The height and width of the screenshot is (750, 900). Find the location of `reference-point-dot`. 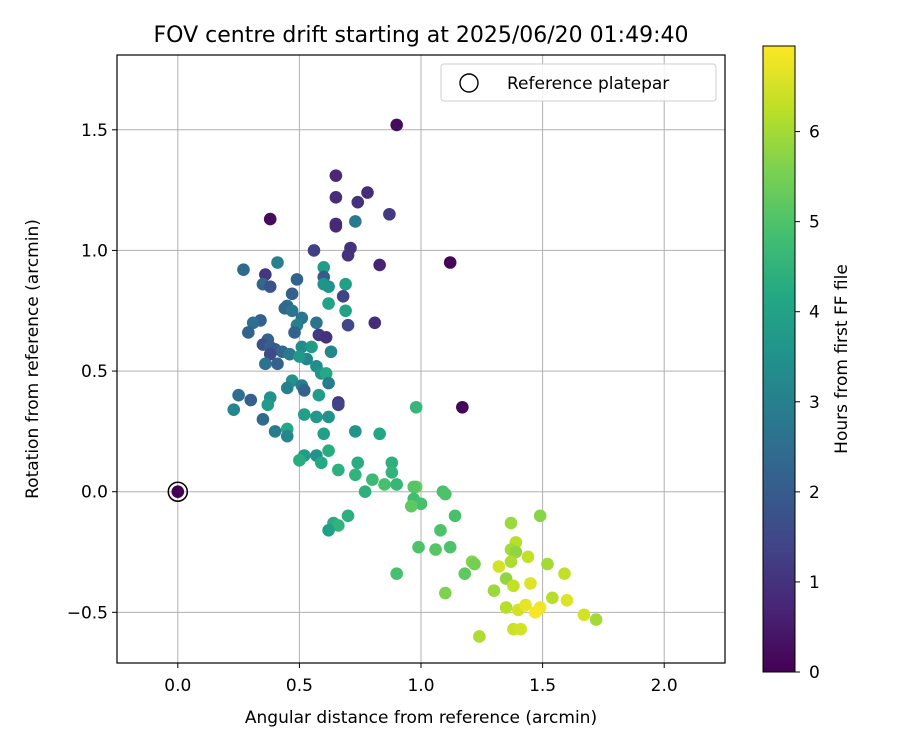

reference-point-dot is located at coordinates (178, 491).